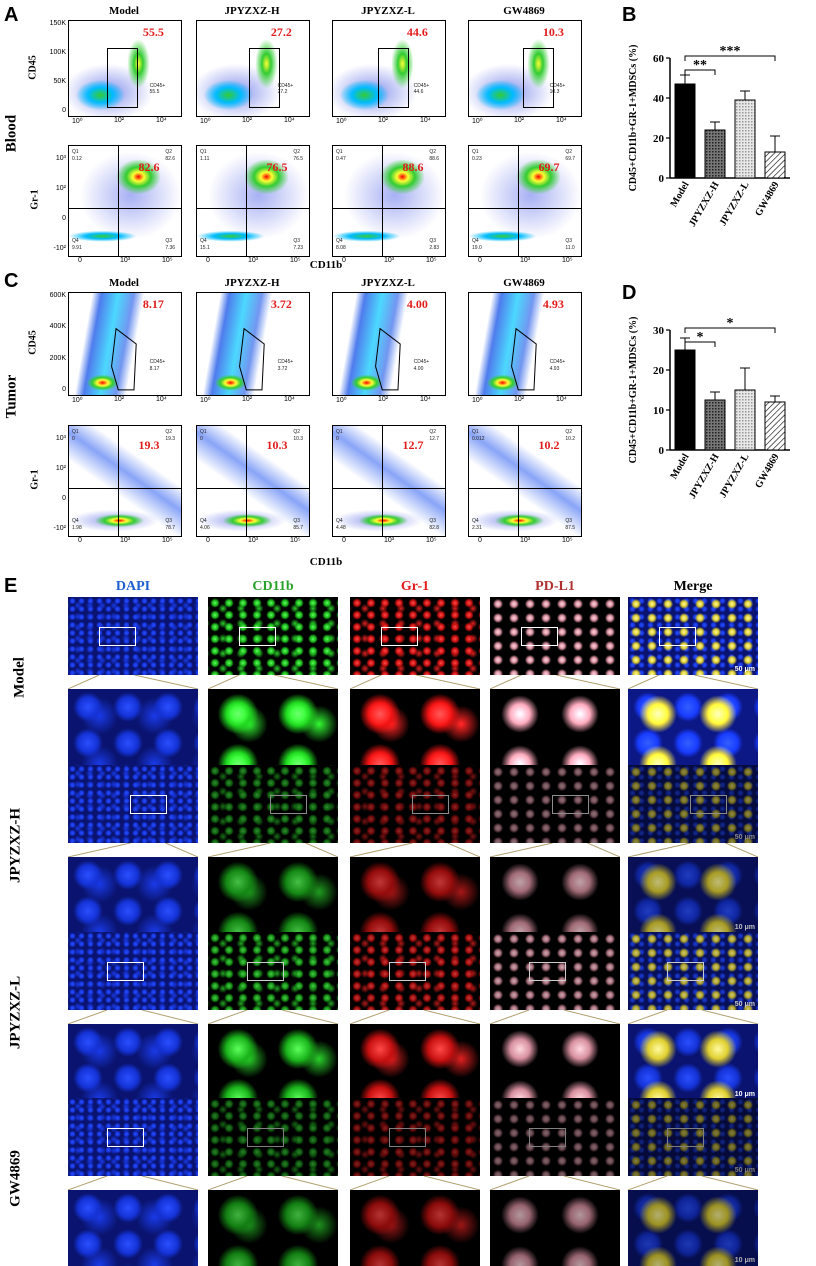 Image resolution: width=816 pixels, height=1266 pixels. Describe the element at coordinates (60, 188) in the screenshot. I see `y-tick-blood-gr1: 10²` at that location.